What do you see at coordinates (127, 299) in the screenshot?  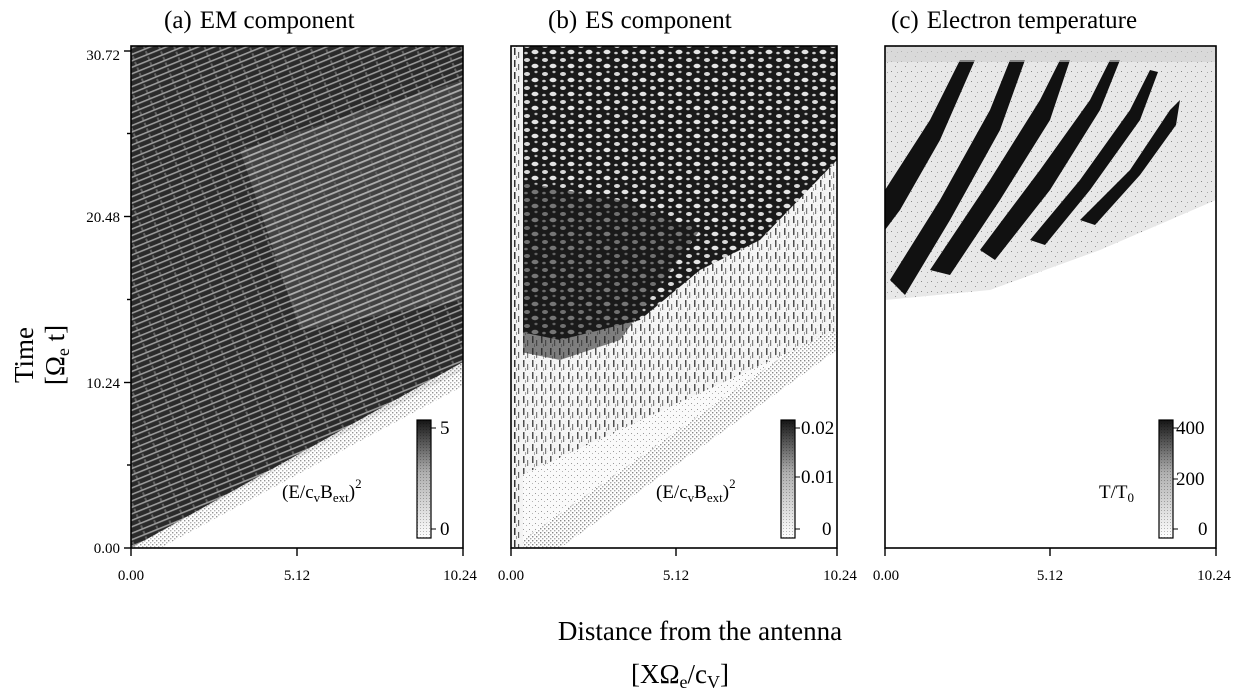 I see `panel-a-y-ticks` at bounding box center [127, 299].